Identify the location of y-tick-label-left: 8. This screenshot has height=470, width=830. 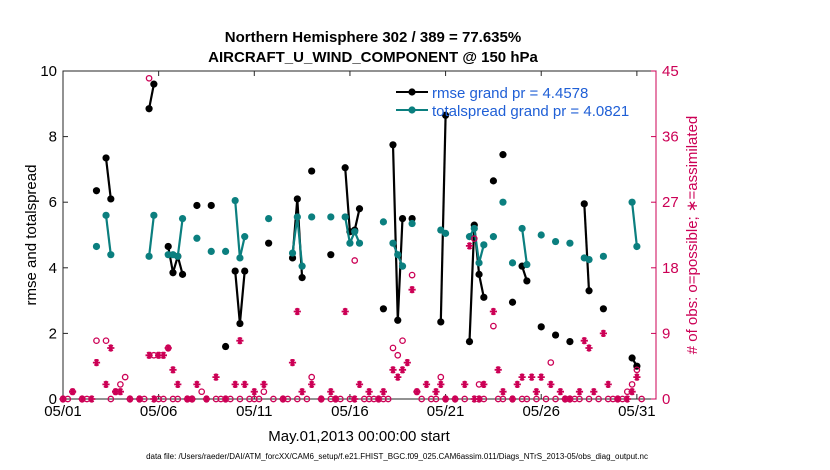
(53, 137).